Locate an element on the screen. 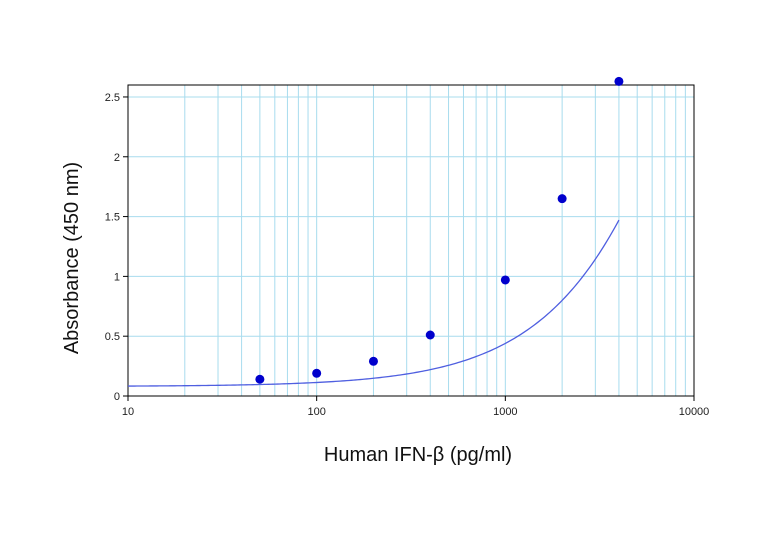 The image size is (762, 550). x-axis-label: Human IFN-β (pg/ml) is located at coordinates (418, 455).